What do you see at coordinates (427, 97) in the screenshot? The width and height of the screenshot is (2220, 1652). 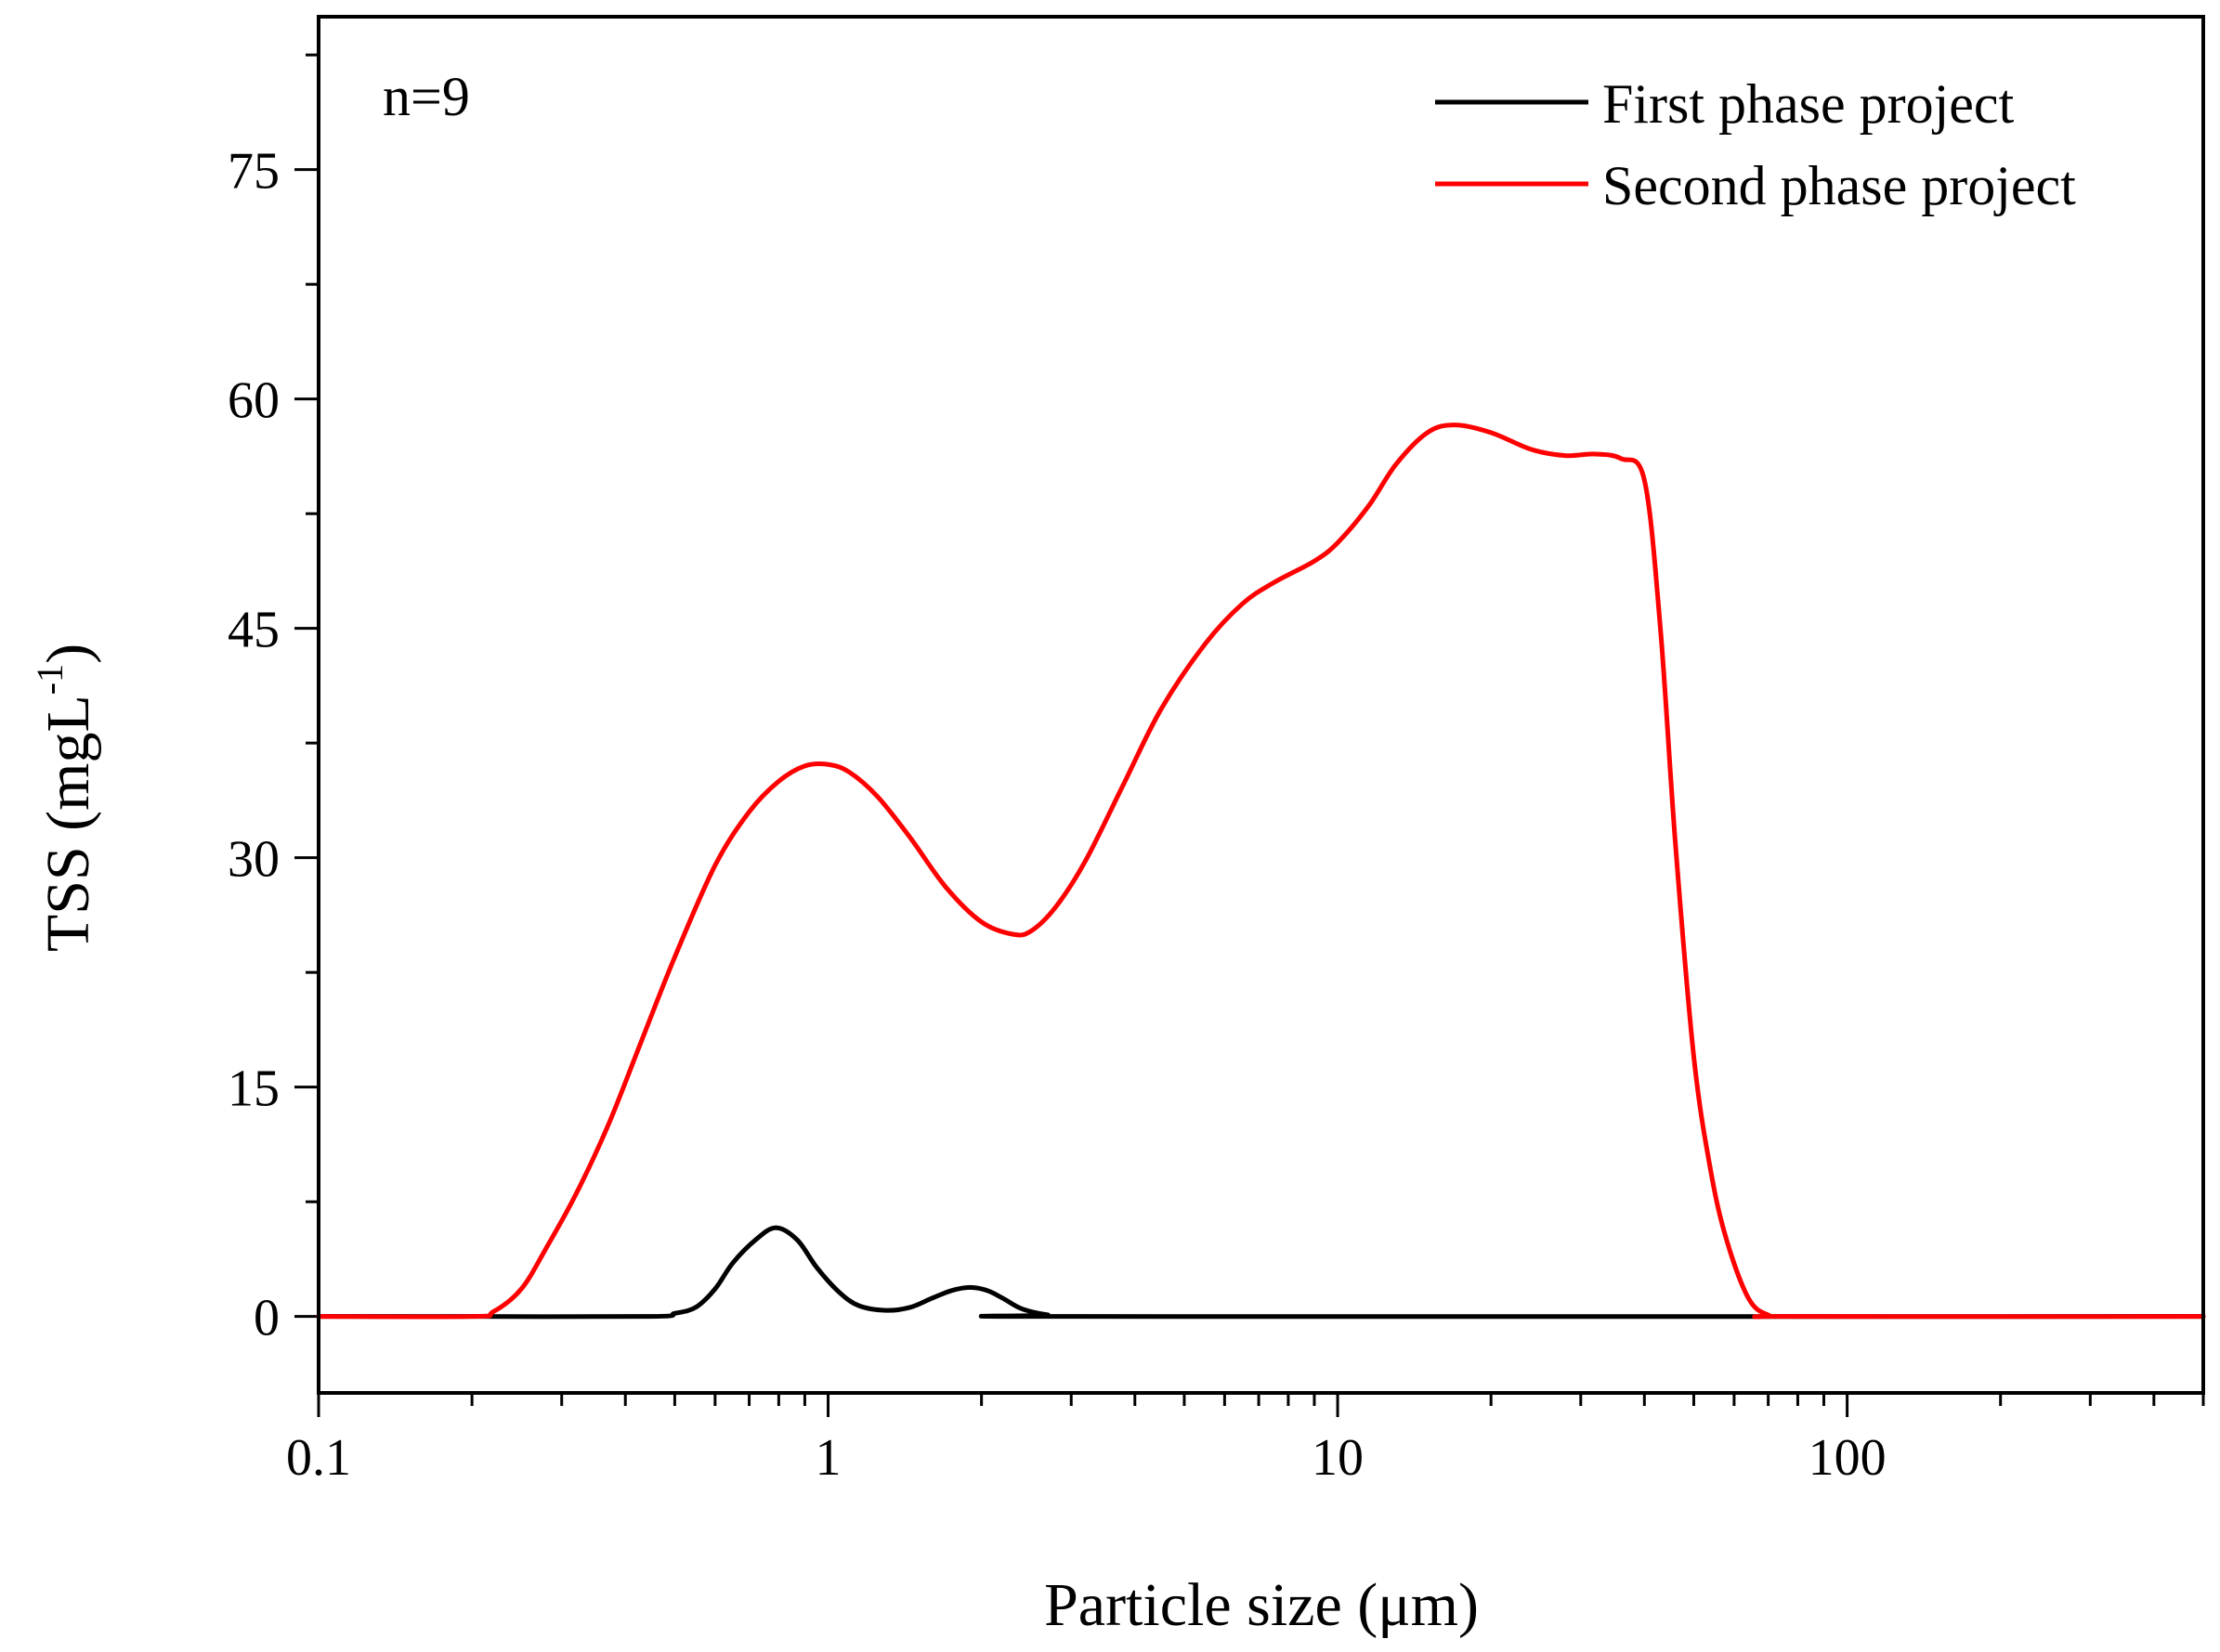 I see `sample-count-annotation: n=9` at bounding box center [427, 97].